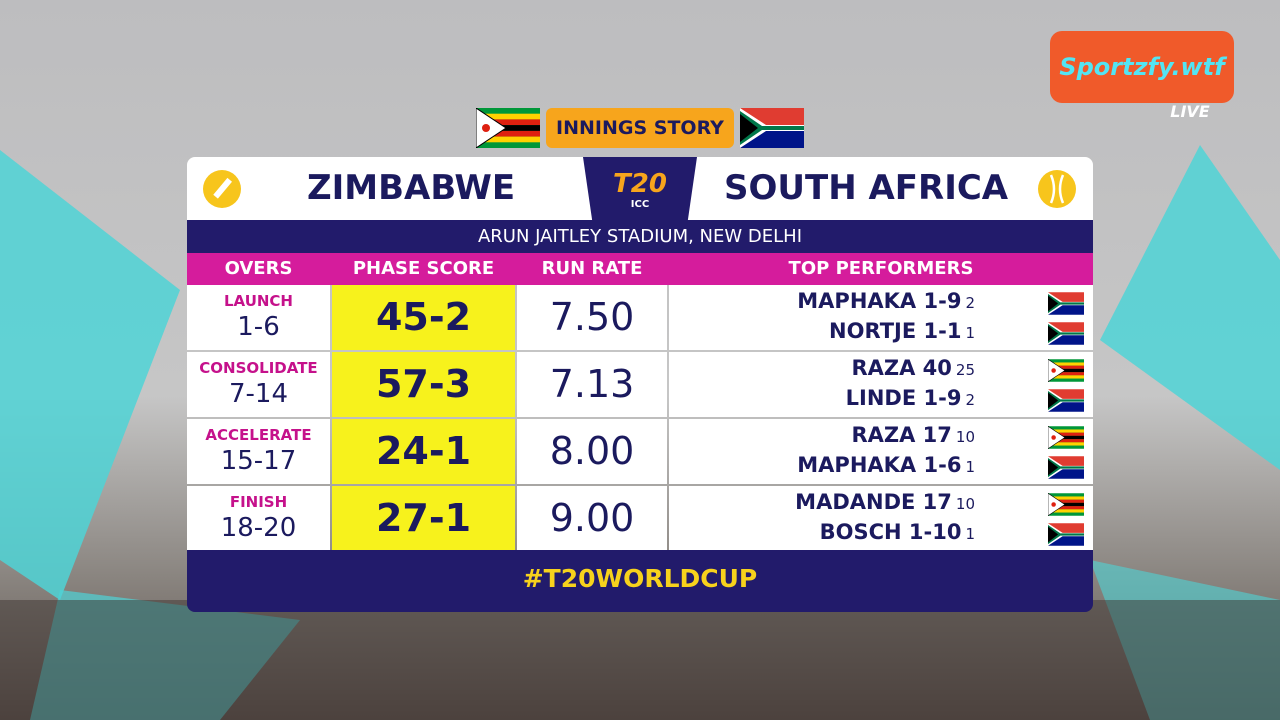 This screenshot has width=1280, height=720. I want to click on player-figures: 1-6, so click(942, 465).